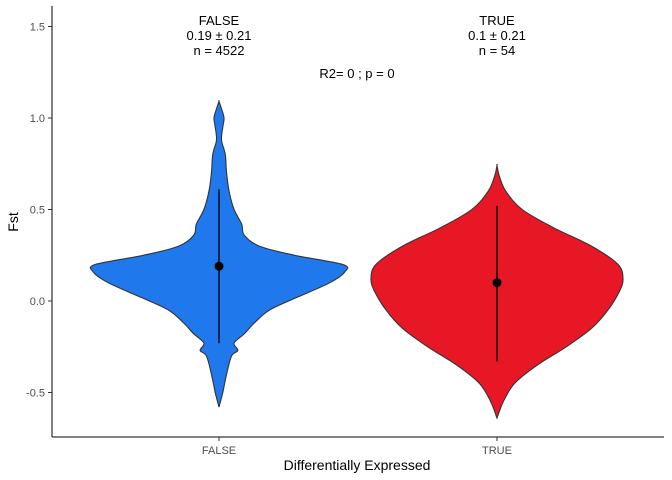  Describe the element at coordinates (37, 119) in the screenshot. I see `y-tick-label: 1.0` at that location.